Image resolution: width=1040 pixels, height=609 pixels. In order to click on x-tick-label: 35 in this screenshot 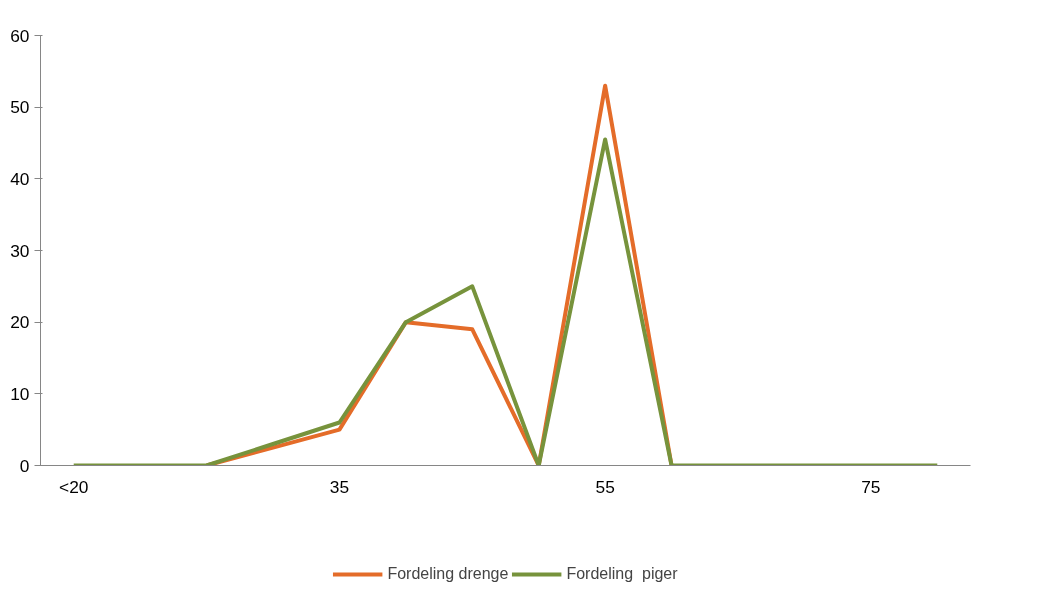, I will do `click(339, 486)`.